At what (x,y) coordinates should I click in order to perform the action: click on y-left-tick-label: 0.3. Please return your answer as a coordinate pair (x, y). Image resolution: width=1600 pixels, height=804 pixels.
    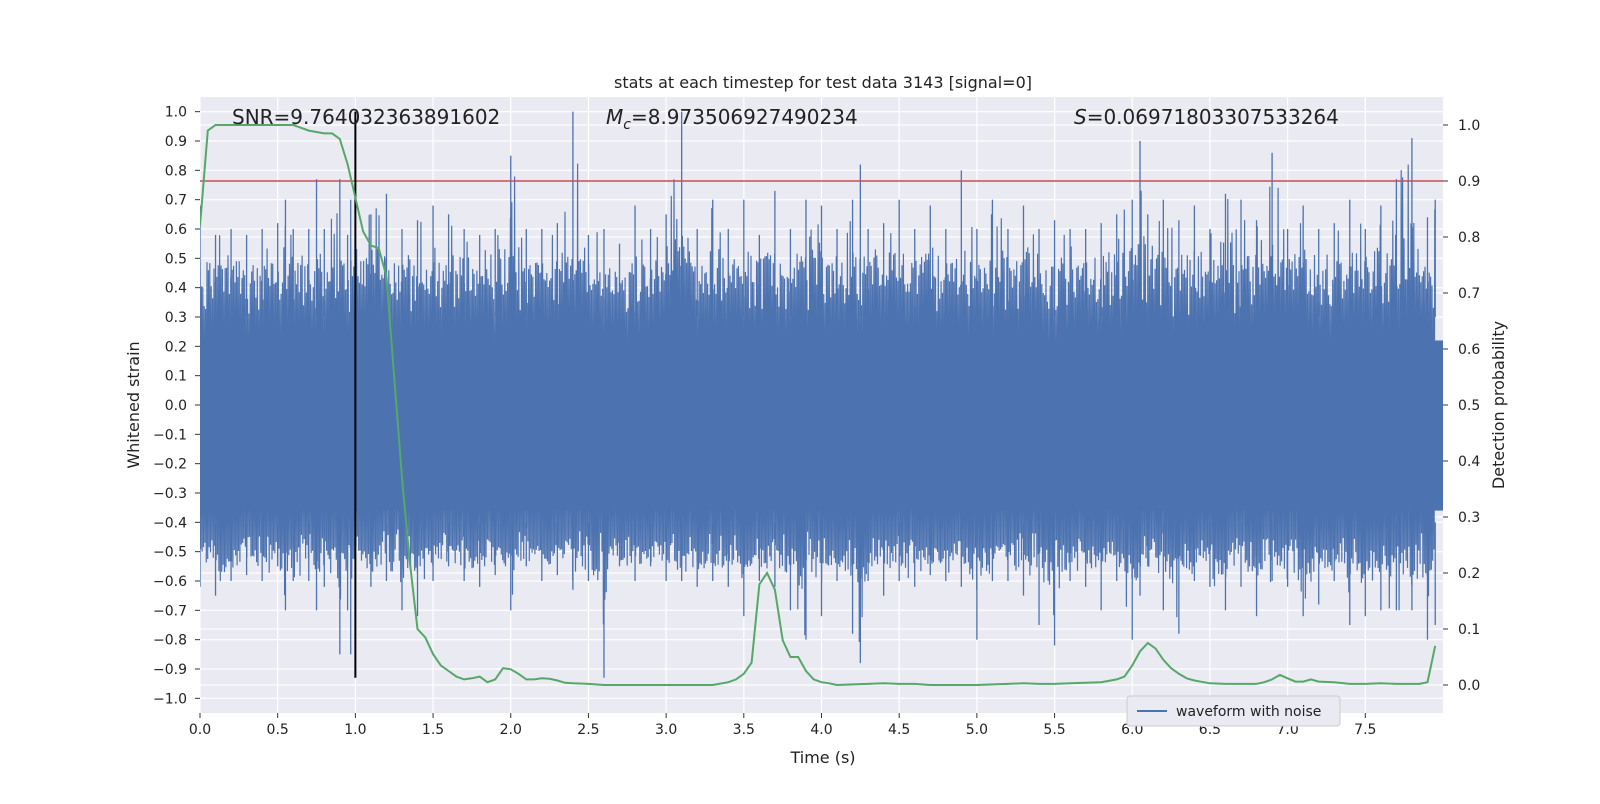
    Looking at the image, I should click on (176, 318).